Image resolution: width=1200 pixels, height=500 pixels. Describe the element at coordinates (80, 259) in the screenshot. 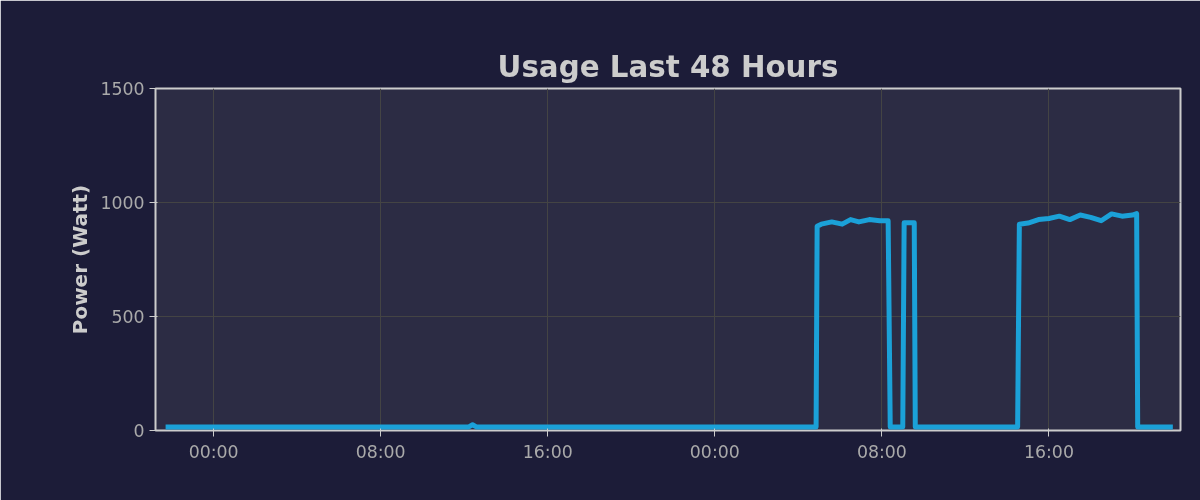

I see `y-axis-title: Power (Watt)` at that location.